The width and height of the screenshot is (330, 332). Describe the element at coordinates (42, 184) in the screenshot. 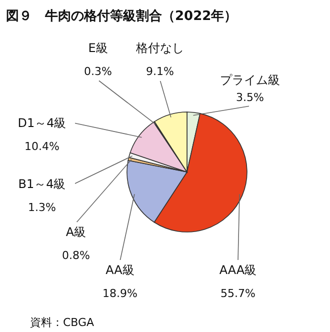

I see `slice-label: B1～4級` at that location.